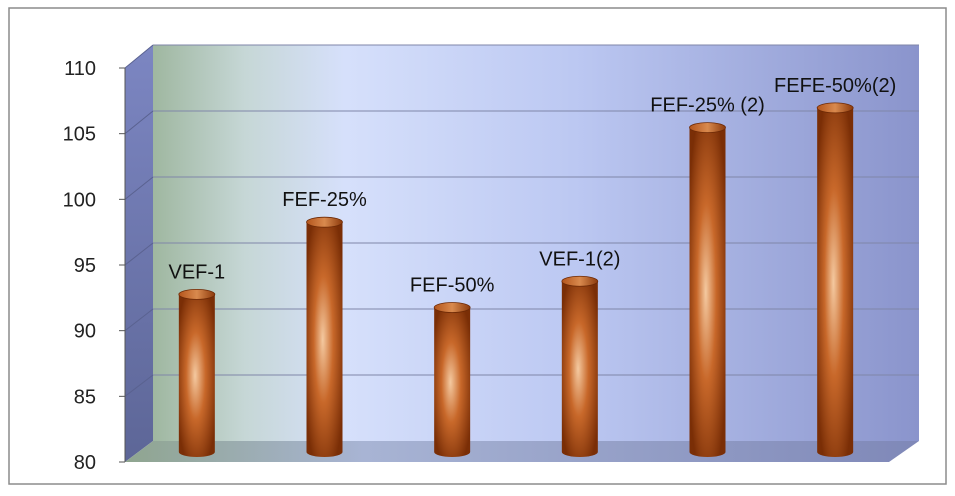 The image size is (955, 496). What do you see at coordinates (835, 86) in the screenshot?
I see `data-label: FEFE-50%(2)` at bounding box center [835, 86].